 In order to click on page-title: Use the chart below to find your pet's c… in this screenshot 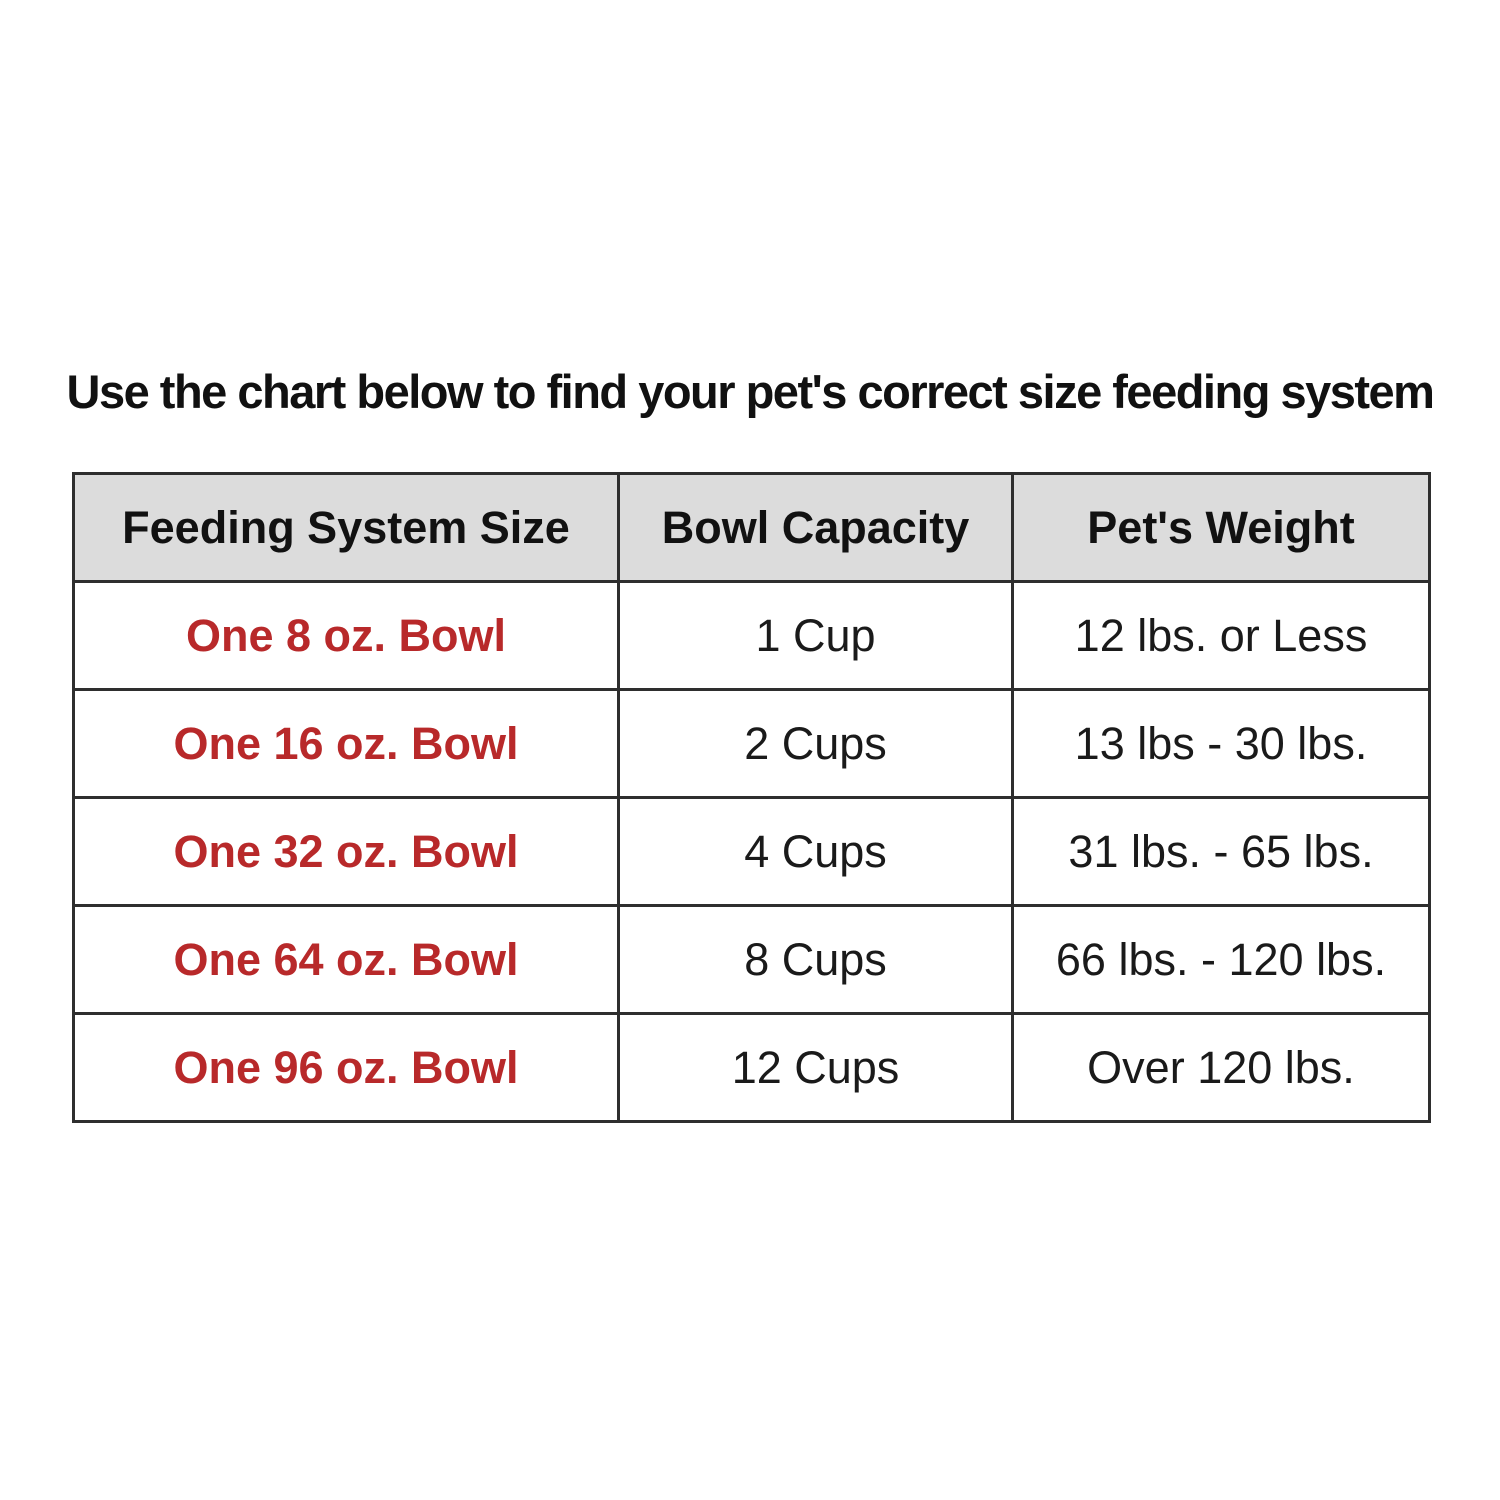, I will do `click(750, 391)`.